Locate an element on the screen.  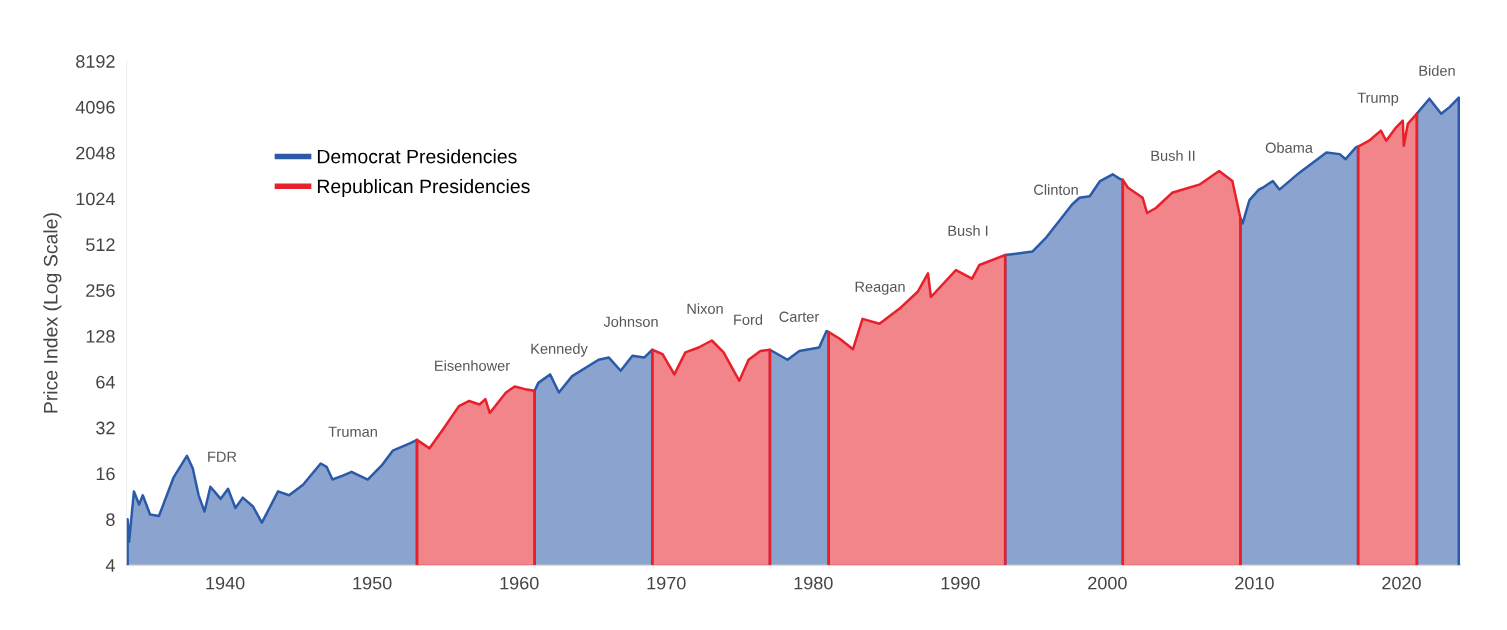
y-tick-label: 1024 is located at coordinates (95, 199).